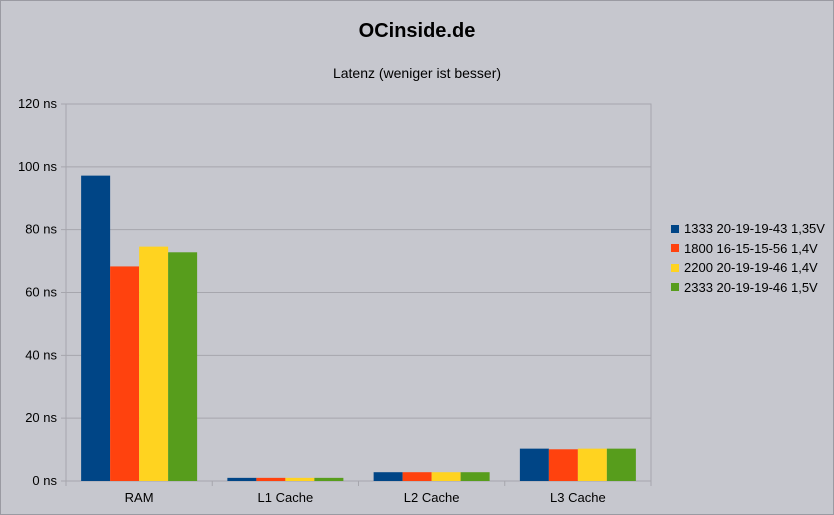 The height and width of the screenshot is (515, 834). I want to click on legend-label: 1800 16-15-15-56 1,4V, so click(751, 248).